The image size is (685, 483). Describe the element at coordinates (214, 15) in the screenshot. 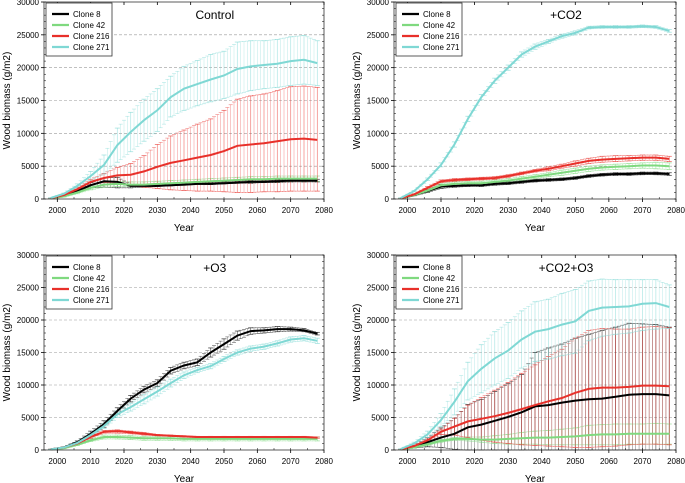

I see `panel-title: Control` at that location.